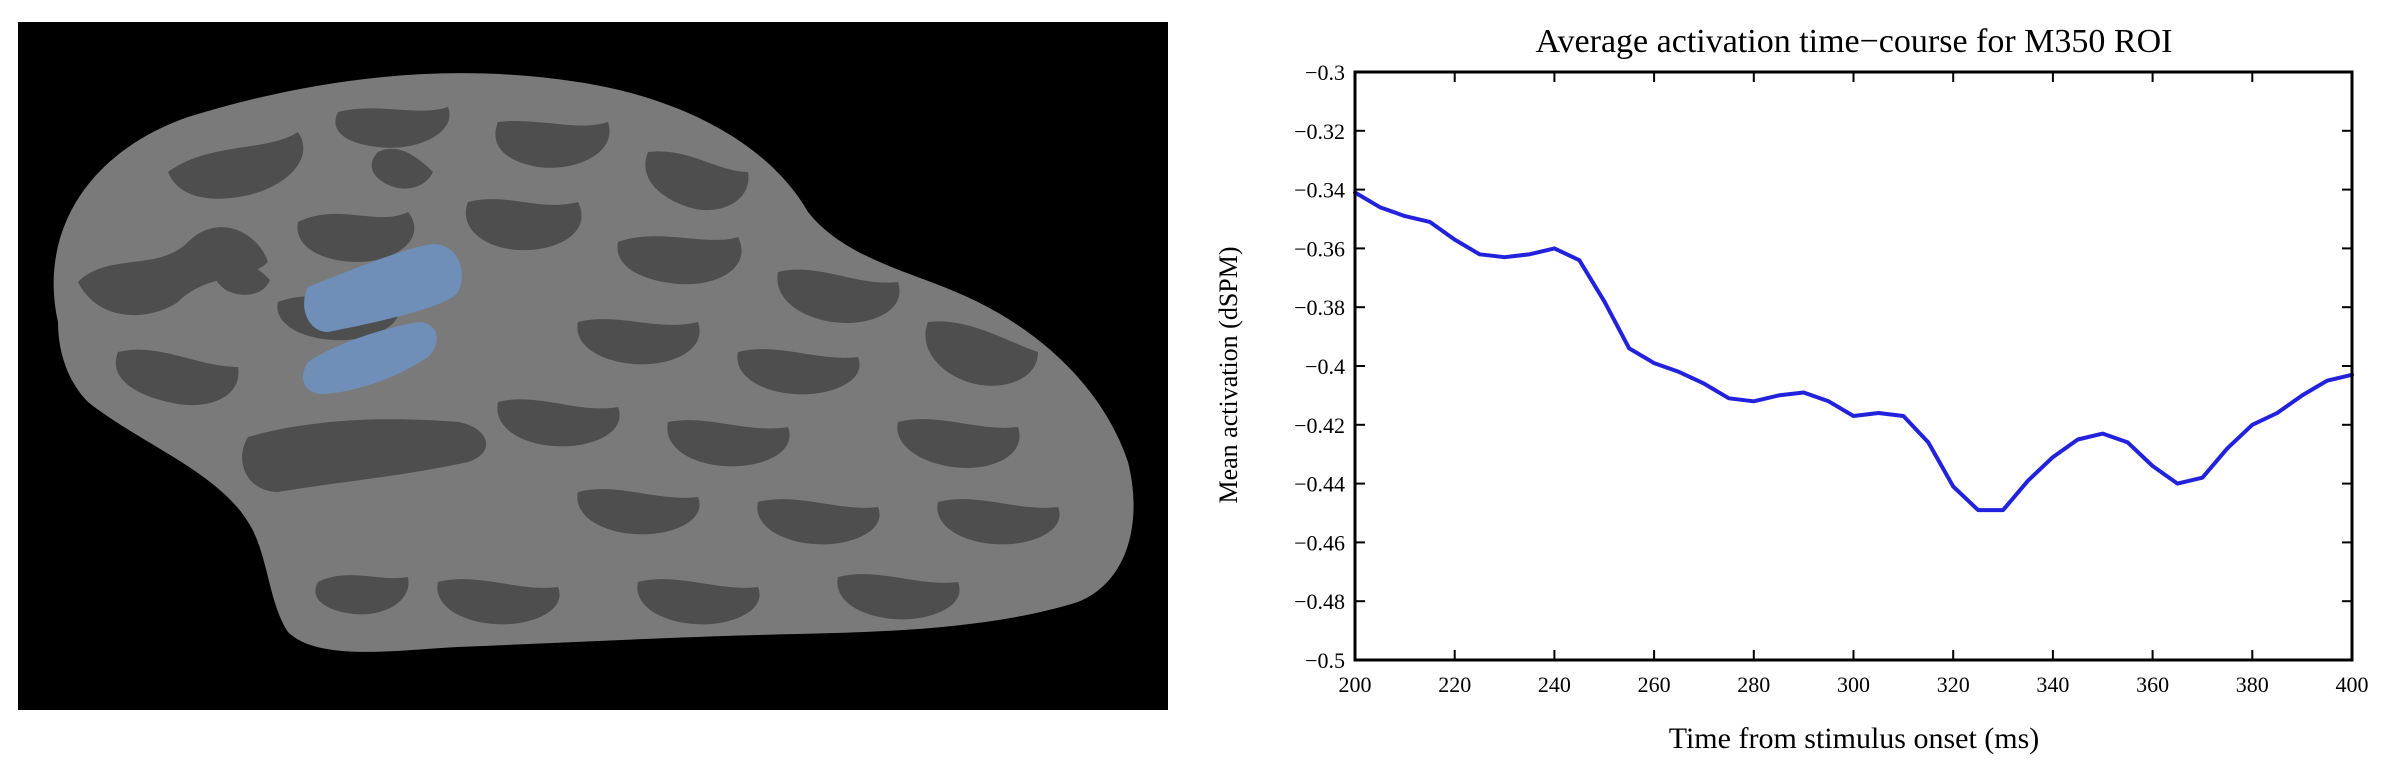 This screenshot has height=766, width=2408. I want to click on sylvian-fissure, so click(364, 455).